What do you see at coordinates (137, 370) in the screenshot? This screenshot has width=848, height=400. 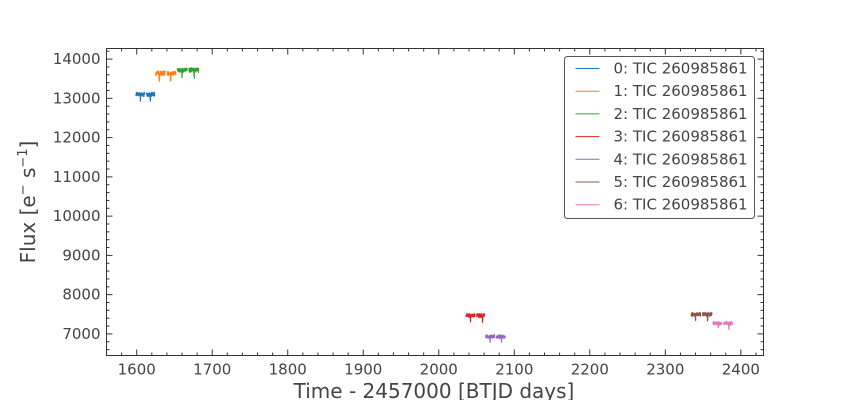 I see `x-tick-label: 1600` at bounding box center [137, 370].